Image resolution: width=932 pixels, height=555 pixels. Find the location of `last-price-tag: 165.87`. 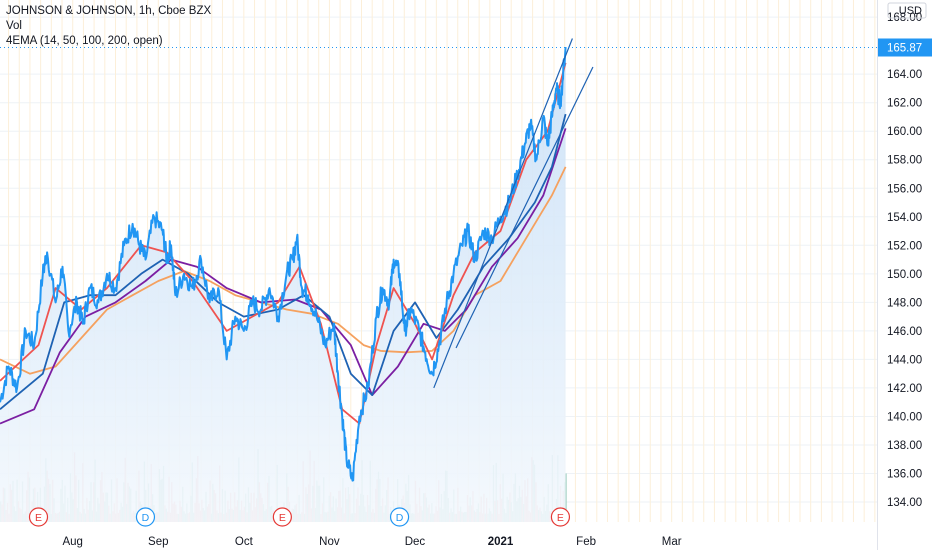

last-price-tag: 165.87 is located at coordinates (905, 47).